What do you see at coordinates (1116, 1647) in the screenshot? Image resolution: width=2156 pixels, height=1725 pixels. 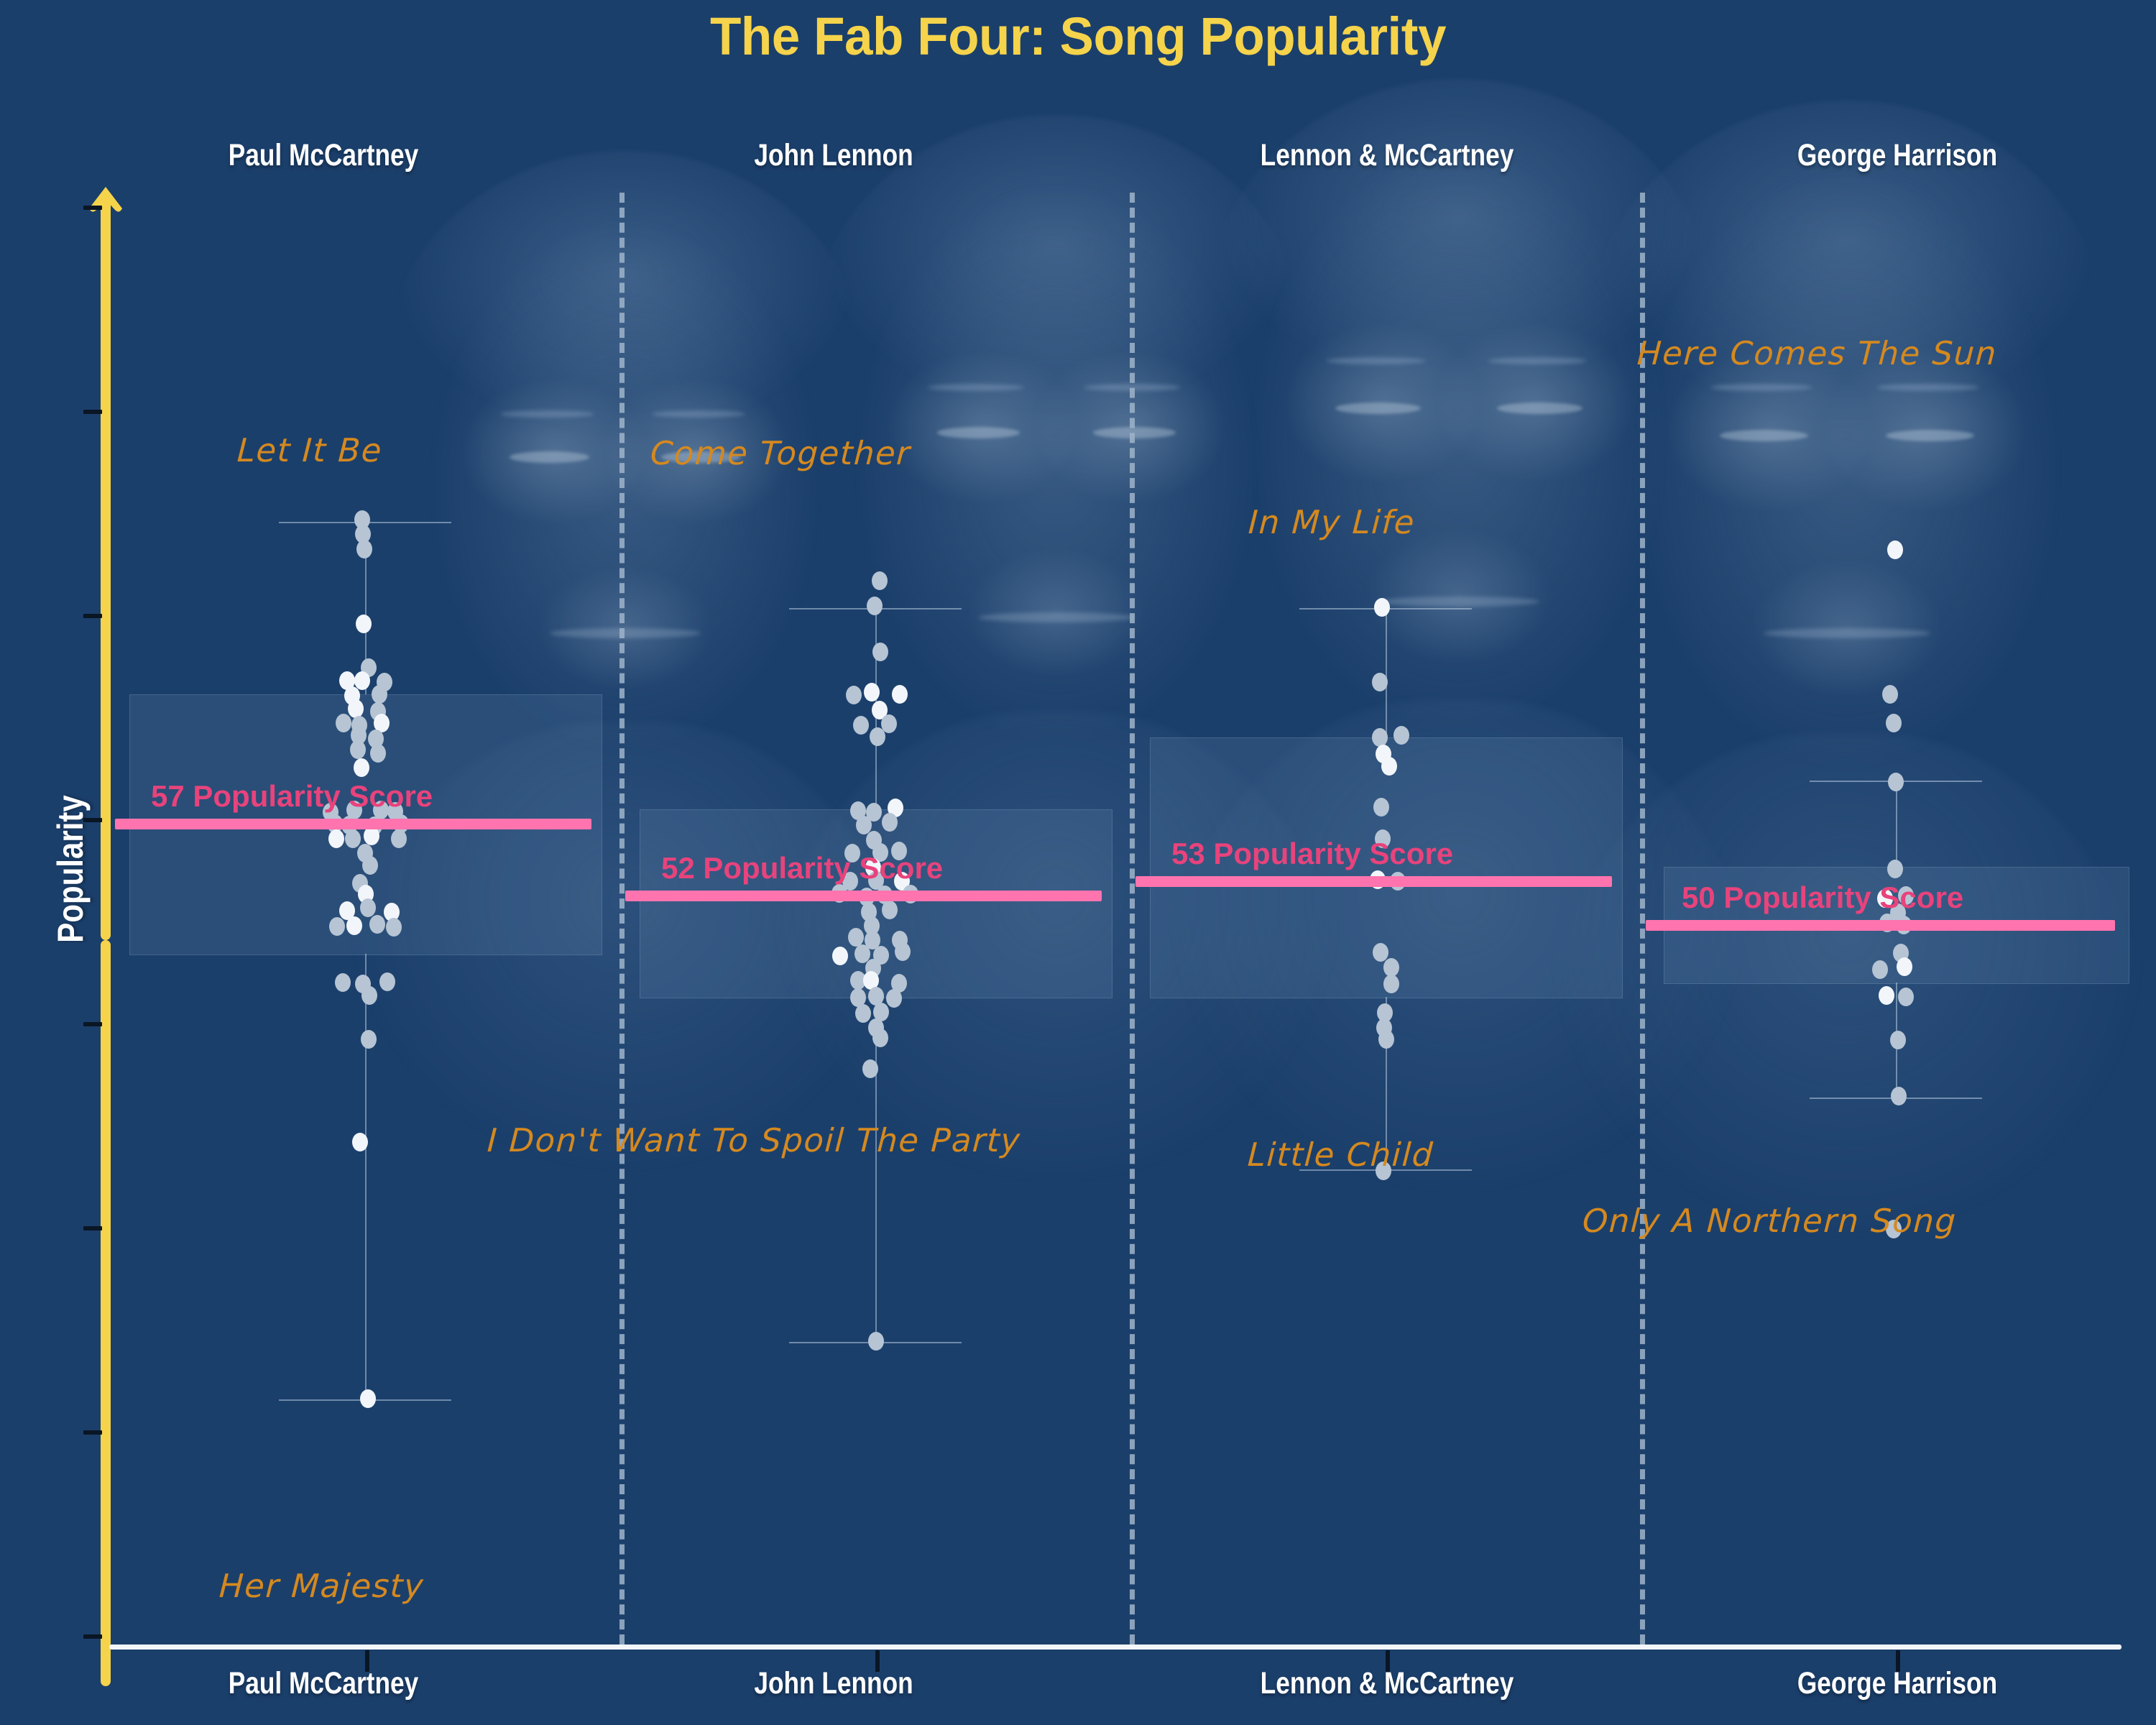 I see `x-axis-line` at bounding box center [1116, 1647].